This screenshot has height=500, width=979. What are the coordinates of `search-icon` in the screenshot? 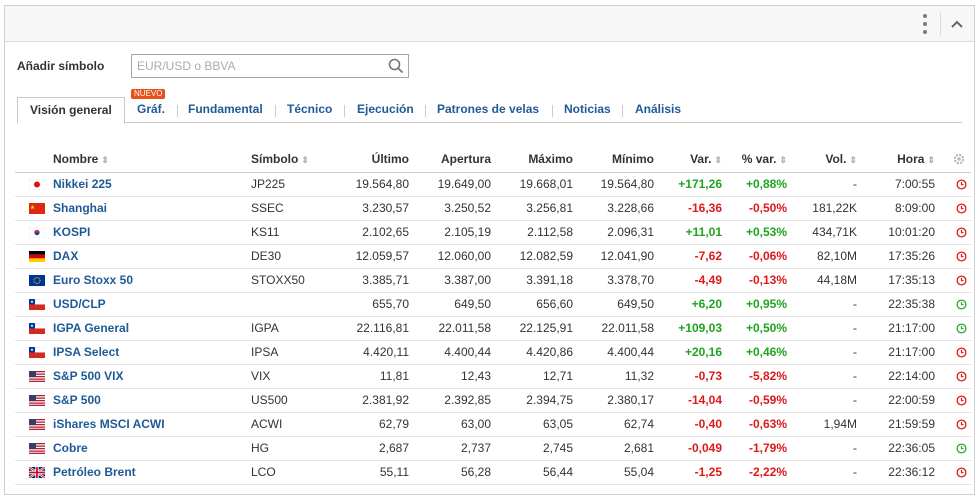 It's located at (396, 66).